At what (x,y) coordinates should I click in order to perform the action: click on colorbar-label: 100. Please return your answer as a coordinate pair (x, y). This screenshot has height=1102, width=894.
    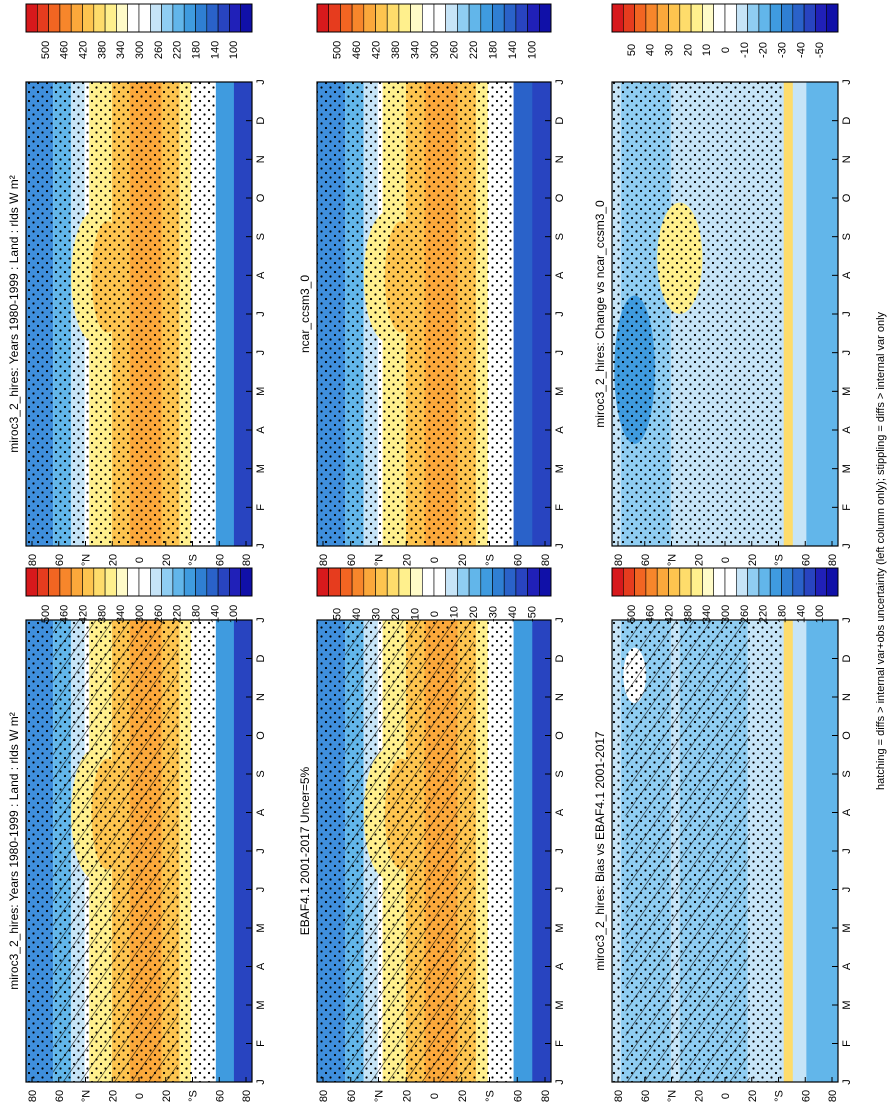
    Looking at the image, I should click on (234, 50).